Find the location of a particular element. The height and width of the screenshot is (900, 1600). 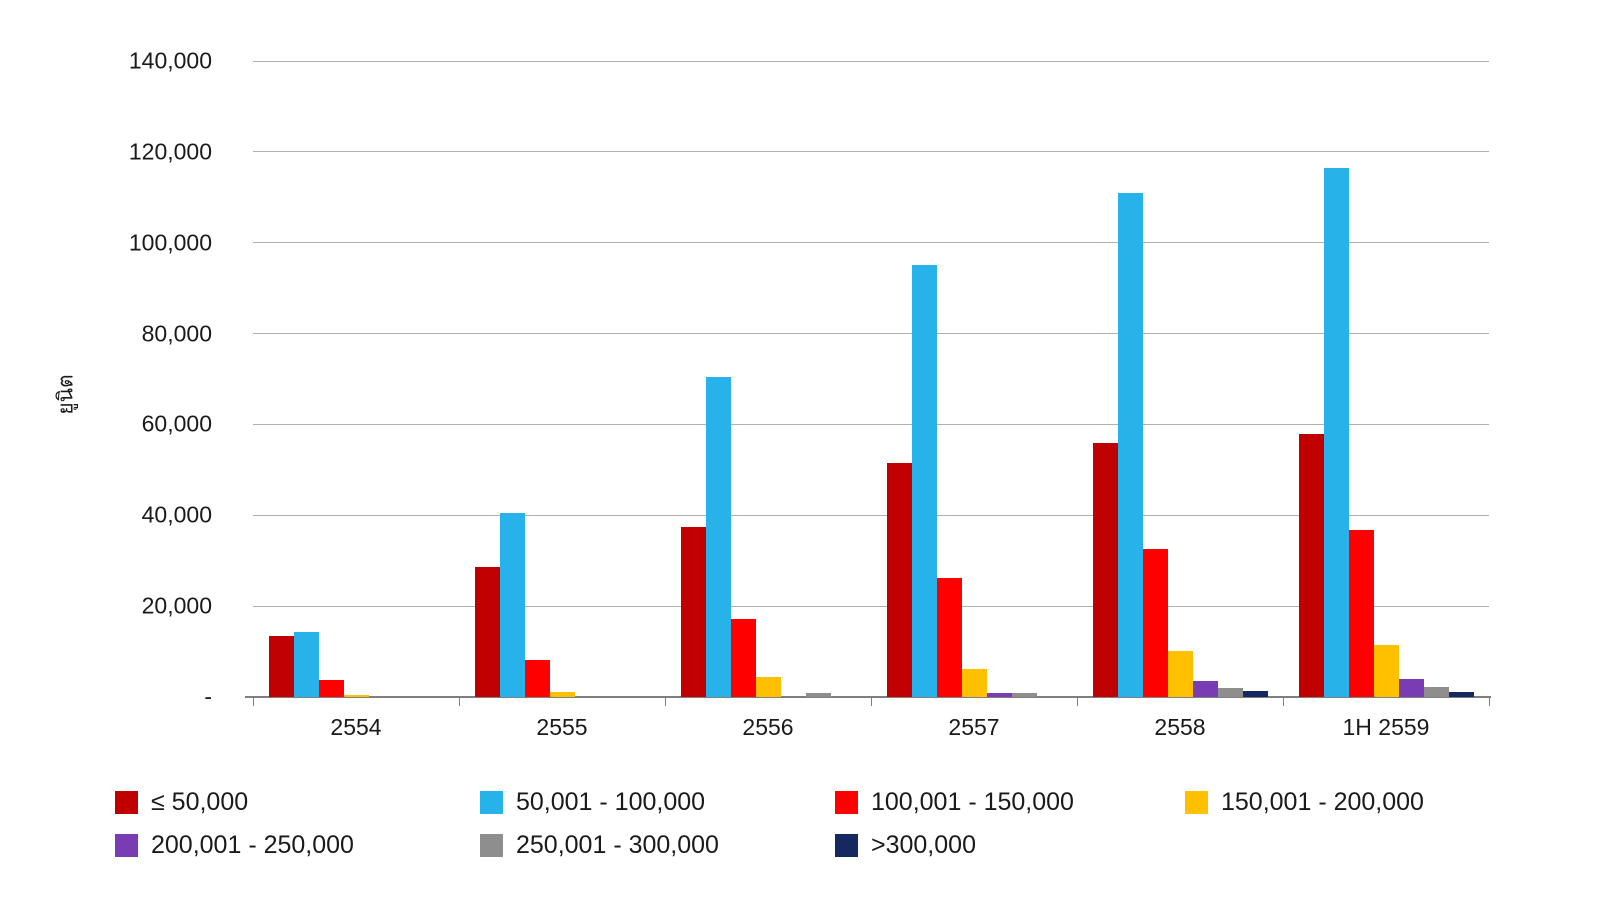

legend-item-7: >300,000 is located at coordinates (905, 845).